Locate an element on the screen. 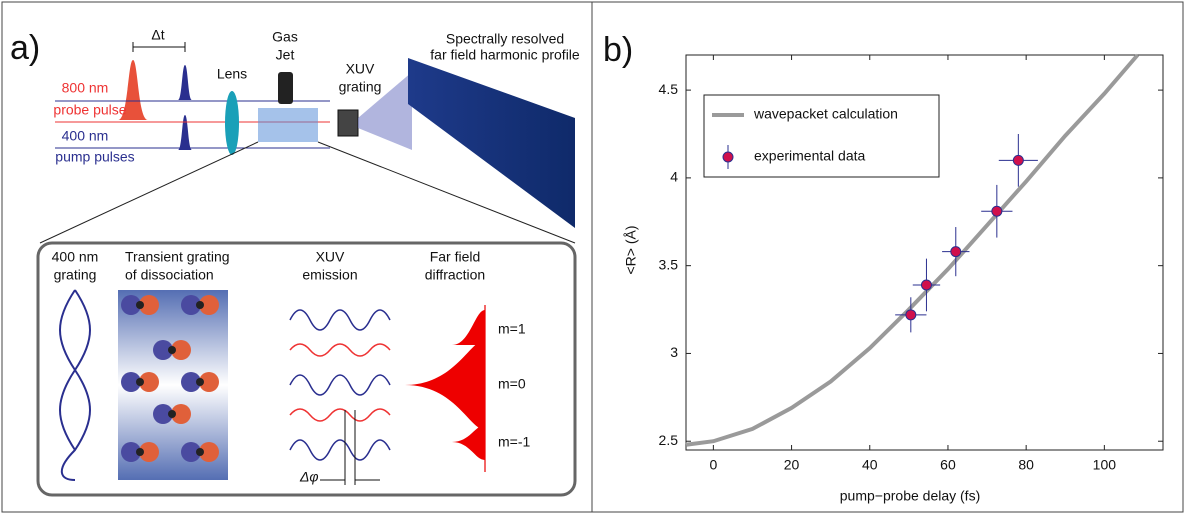 This screenshot has height=514, width=1185. probe-label: probe pulse is located at coordinates (89, 110).